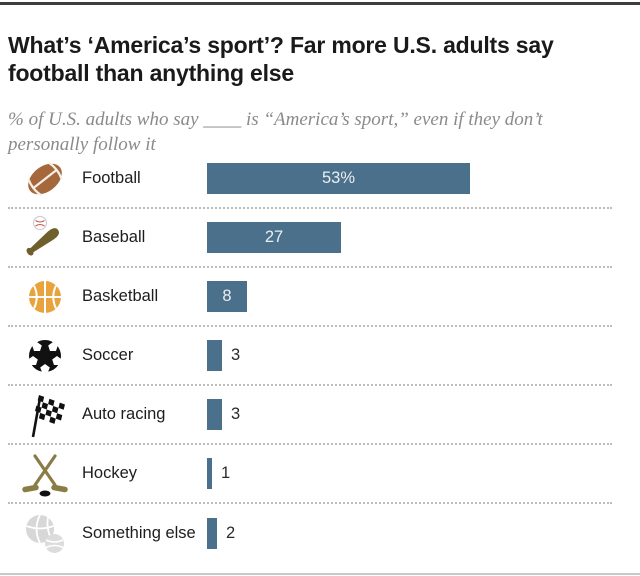  Describe the element at coordinates (320, 3) in the screenshot. I see `top-rule` at that location.